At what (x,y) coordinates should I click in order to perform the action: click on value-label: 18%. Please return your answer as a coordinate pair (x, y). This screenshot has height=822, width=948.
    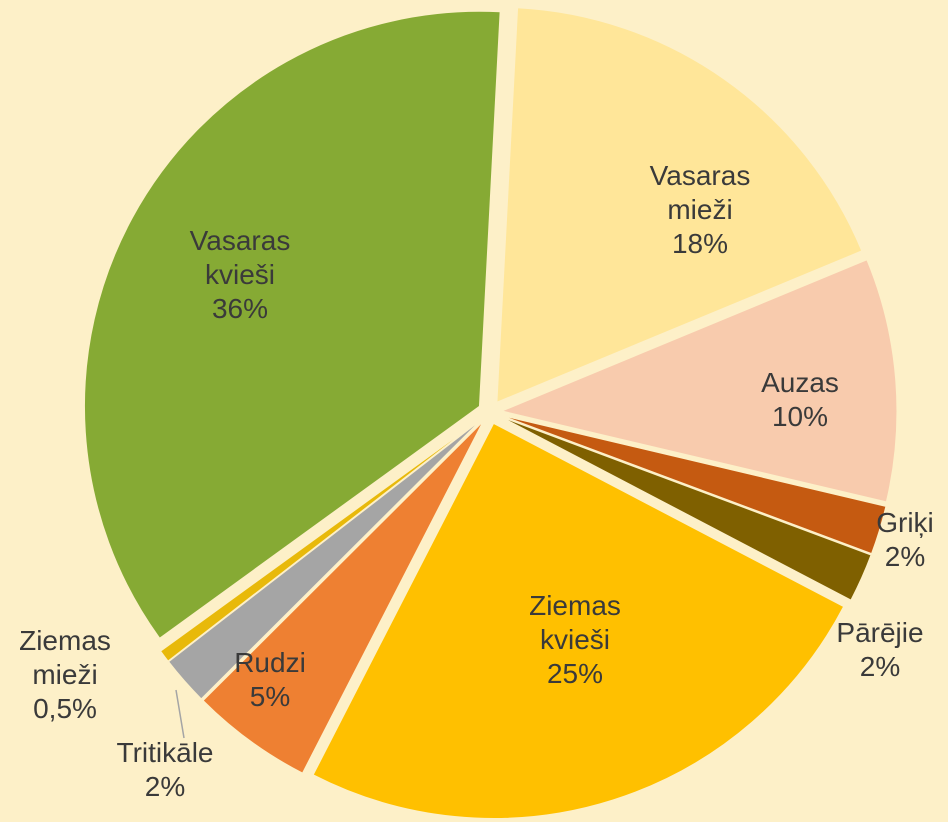
    Looking at the image, I should click on (700, 243).